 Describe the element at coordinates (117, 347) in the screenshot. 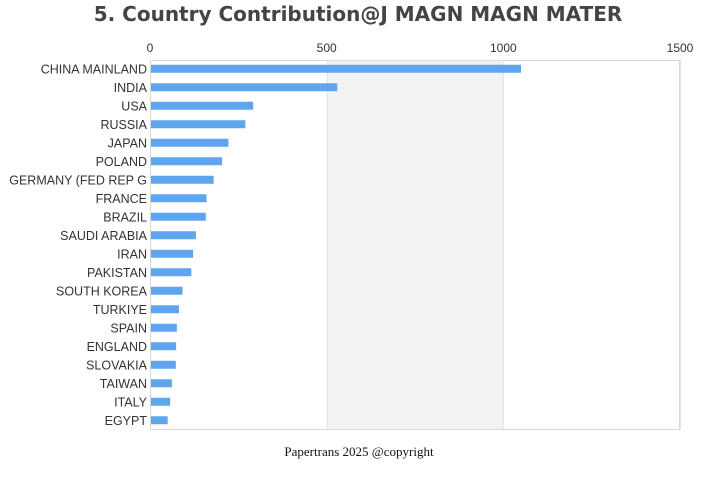

I see `category-label: ENGLAND` at that location.